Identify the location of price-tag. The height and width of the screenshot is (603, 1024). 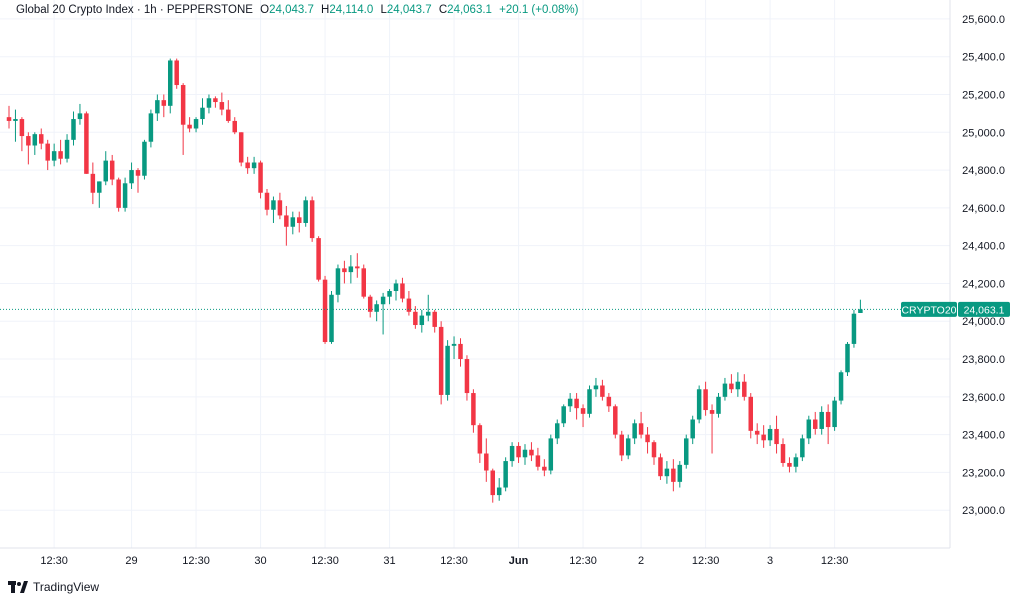
(984, 309).